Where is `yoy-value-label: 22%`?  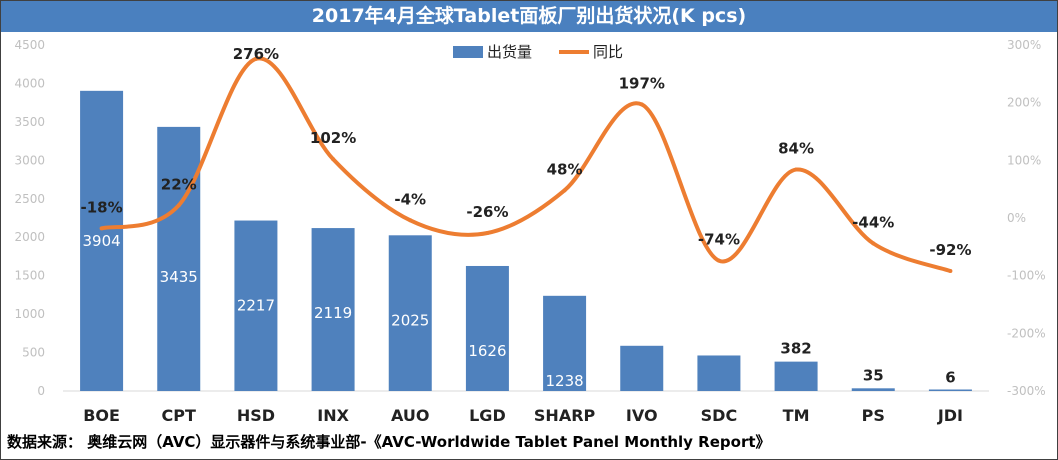
yoy-value-label: 22% is located at coordinates (179, 184).